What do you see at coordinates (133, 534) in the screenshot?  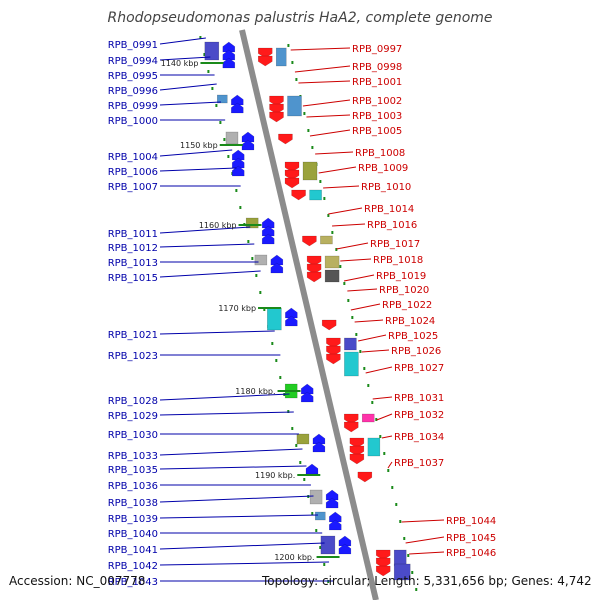 I see `left-gene-label: RPB_1040` at bounding box center [133, 534].